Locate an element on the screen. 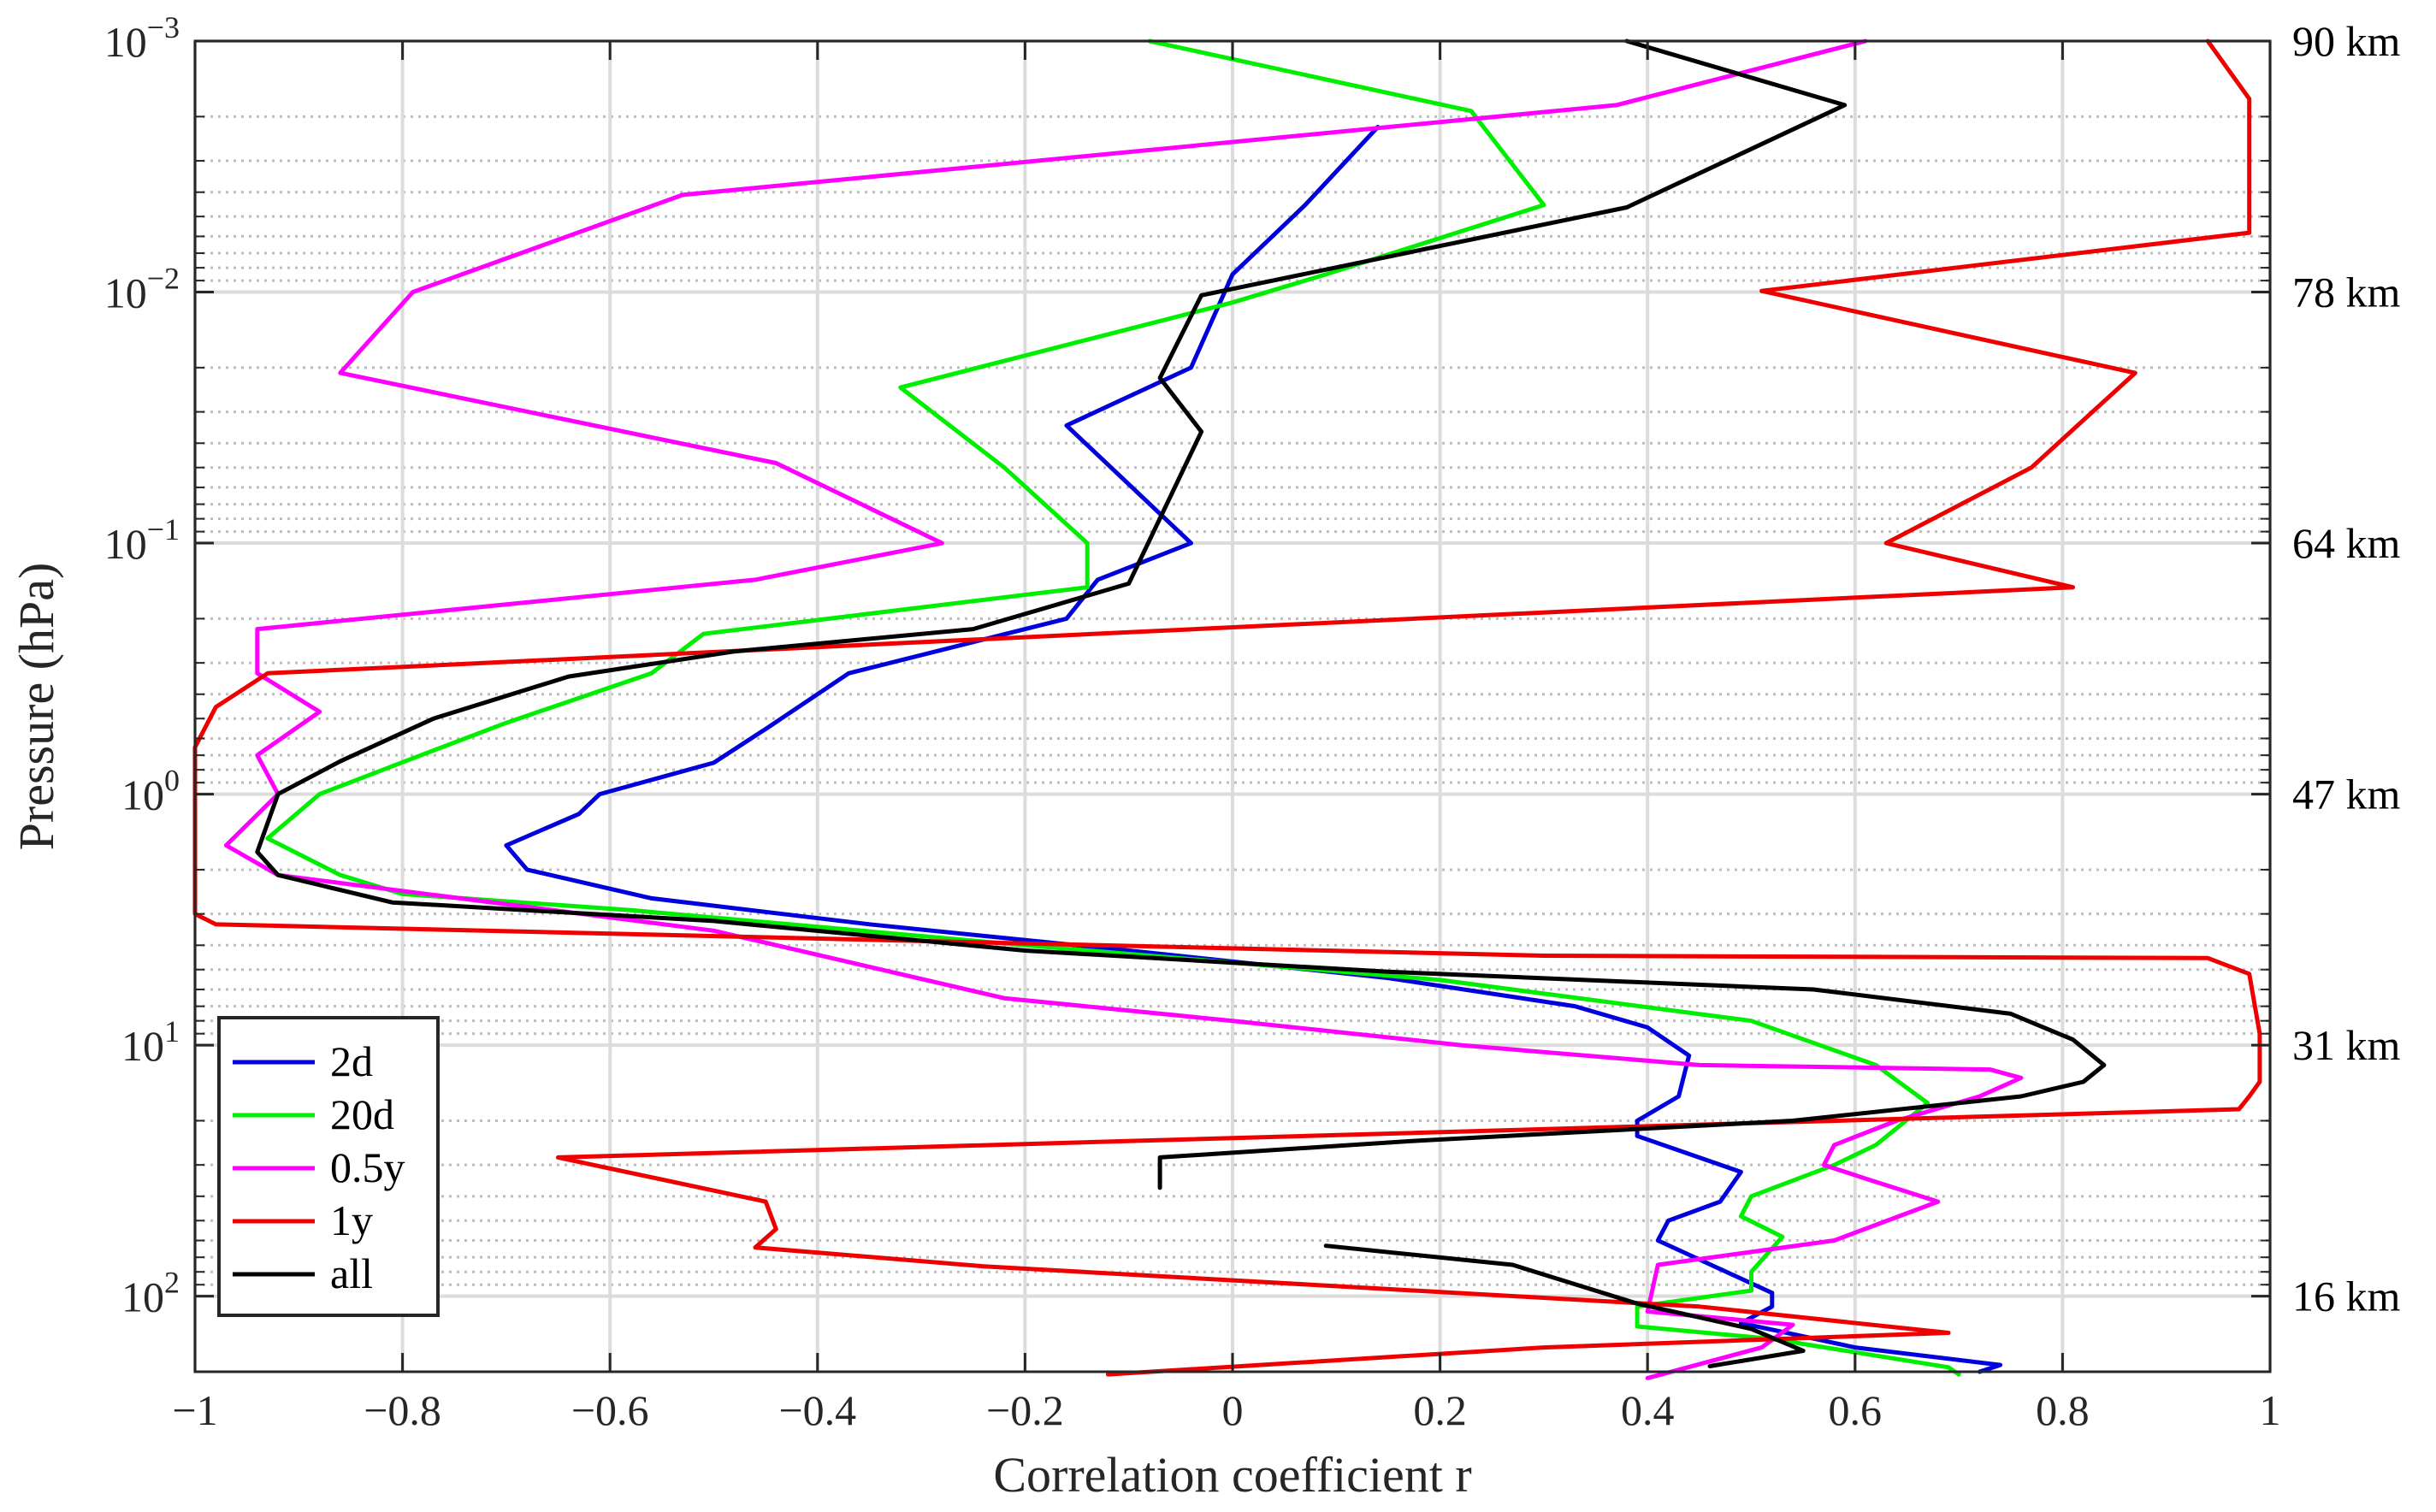 The width and height of the screenshot is (2436, 1512). series-line-all-lower is located at coordinates (1564, 1305).